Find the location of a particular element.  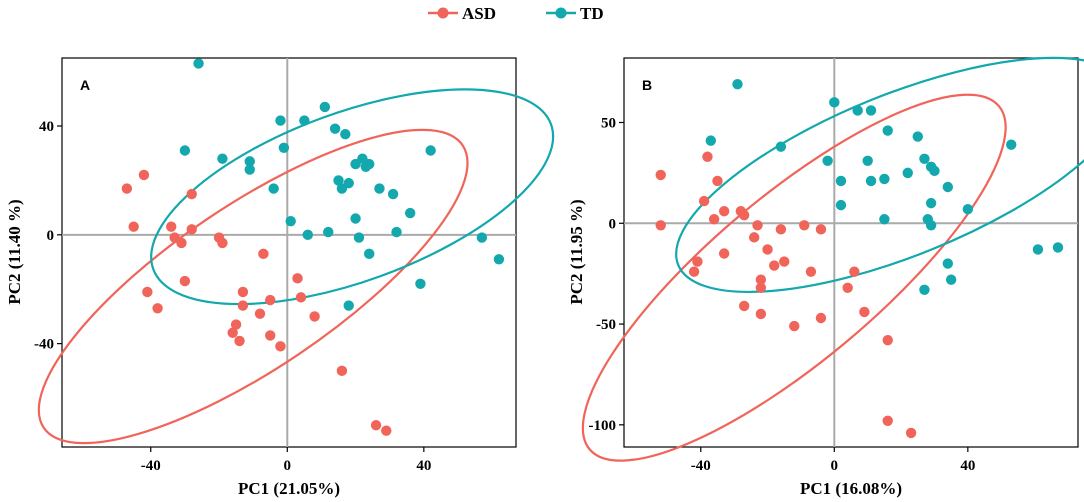

panel-b-label: B is located at coordinates (647, 85).